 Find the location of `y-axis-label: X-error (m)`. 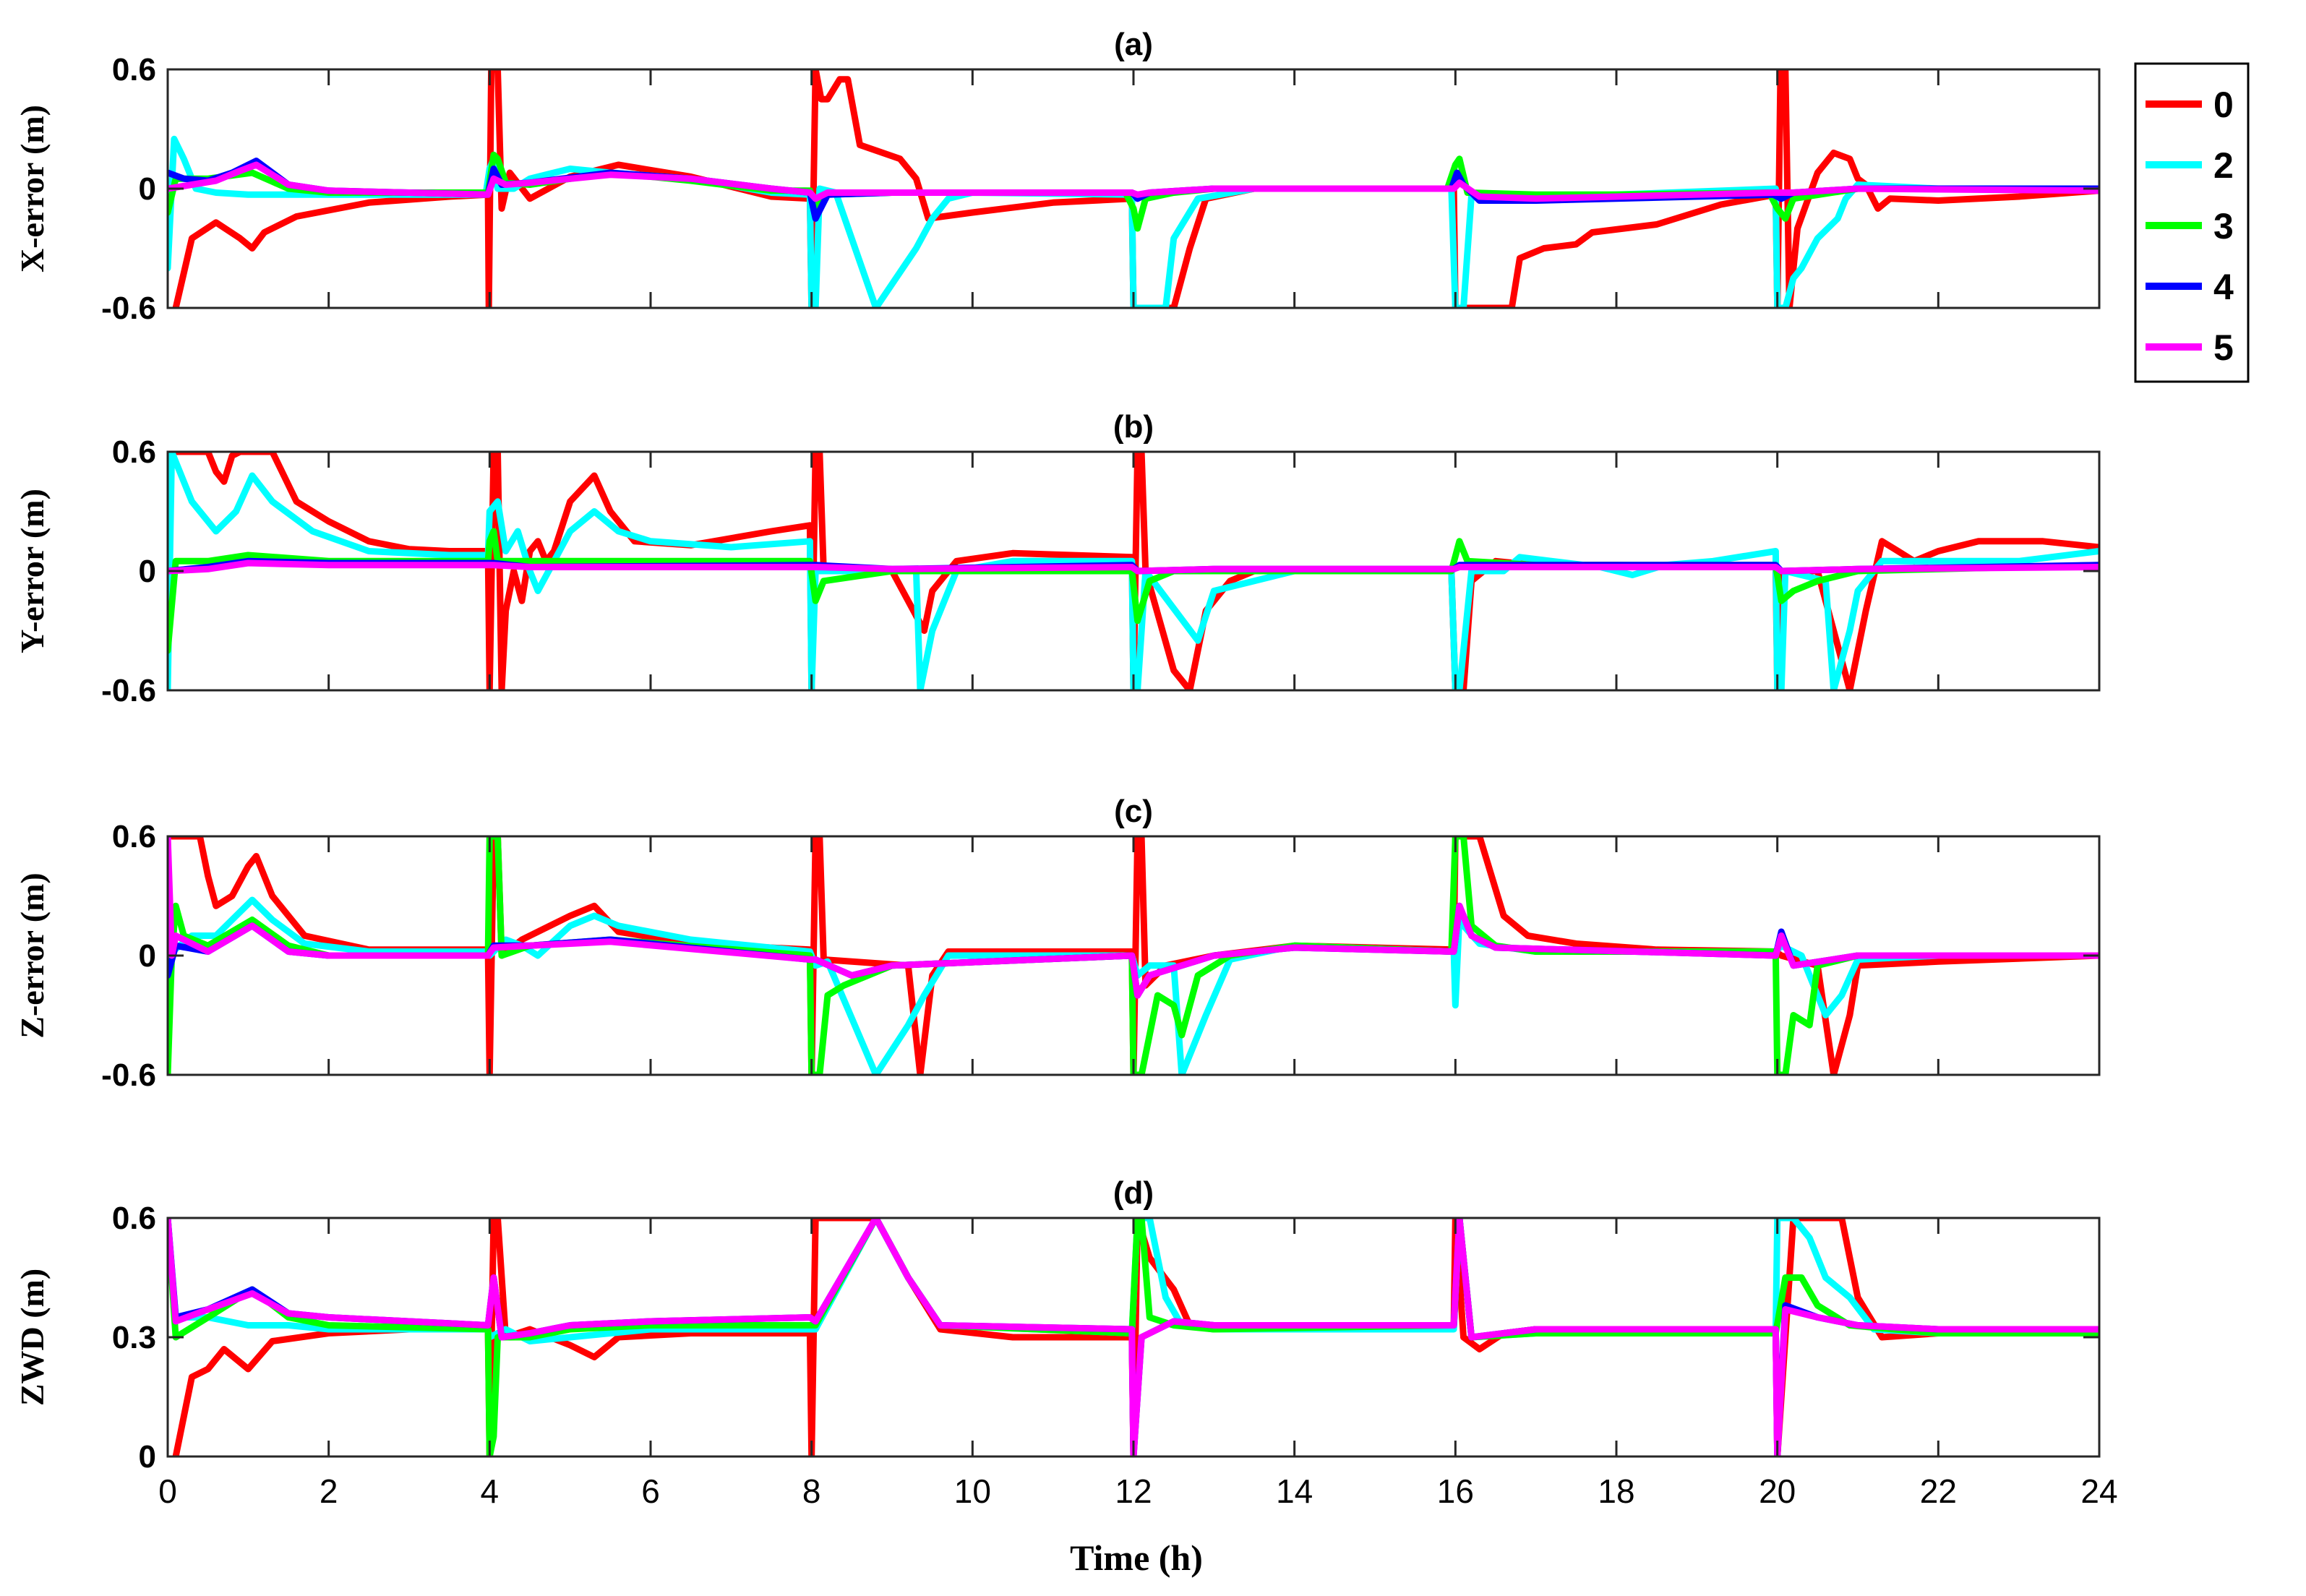

y-axis-label: X-error (m) is located at coordinates (32, 189).